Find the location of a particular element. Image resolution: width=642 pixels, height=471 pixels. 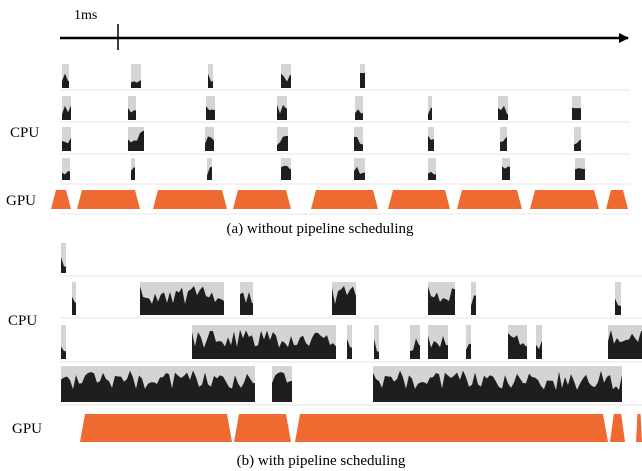

panel-b-gpu-row is located at coordinates (361, 428).